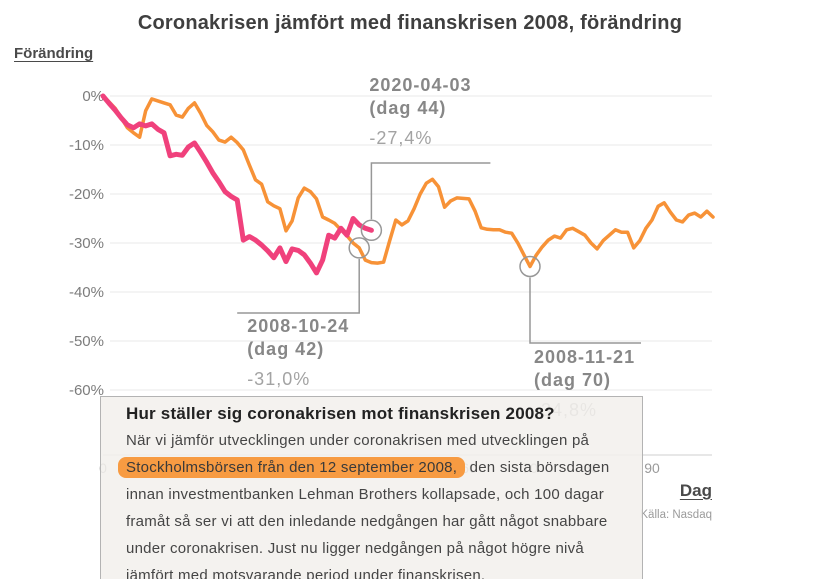 This screenshot has height=579, width=820. I want to click on annotation-corona-day44: 2020-04-03 (dag 44) -27,4%, so click(420, 112).